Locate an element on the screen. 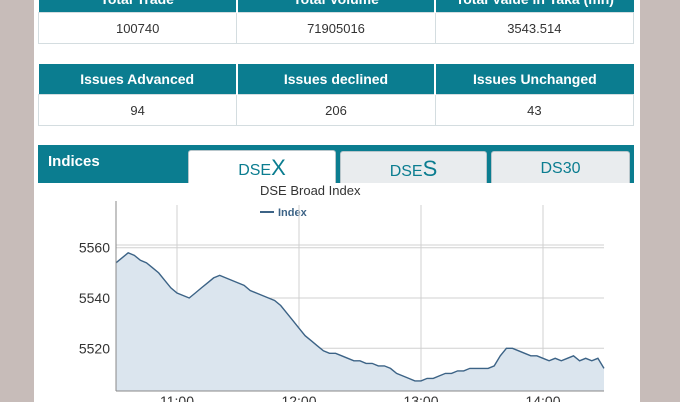 The image size is (680, 402). issues-advanced-header: Issues Advanced is located at coordinates (138, 79).